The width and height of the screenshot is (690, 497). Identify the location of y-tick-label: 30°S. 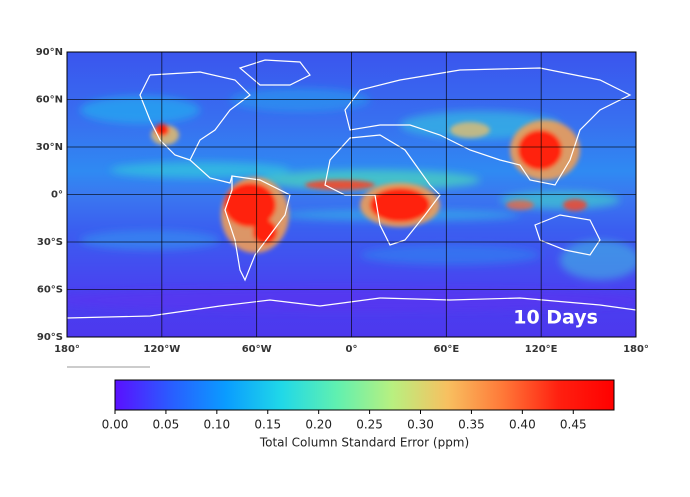
(50, 242).